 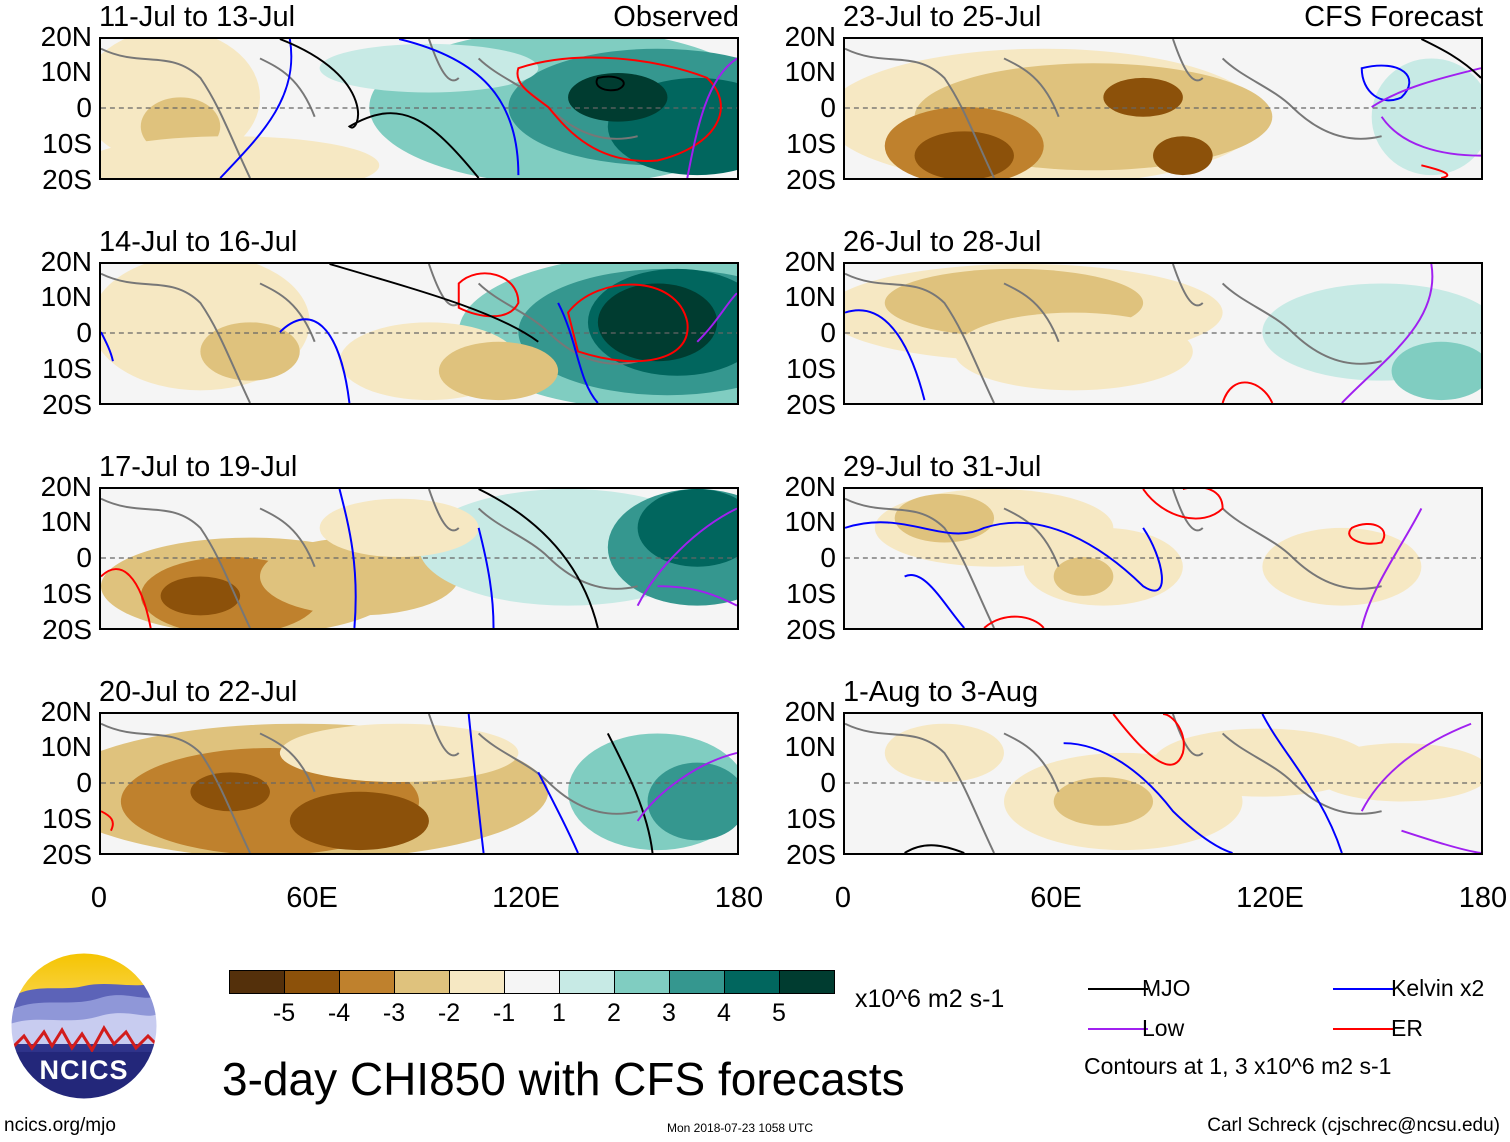 I want to click on site-link: ncics.org/mjo, so click(x=60, y=1125).